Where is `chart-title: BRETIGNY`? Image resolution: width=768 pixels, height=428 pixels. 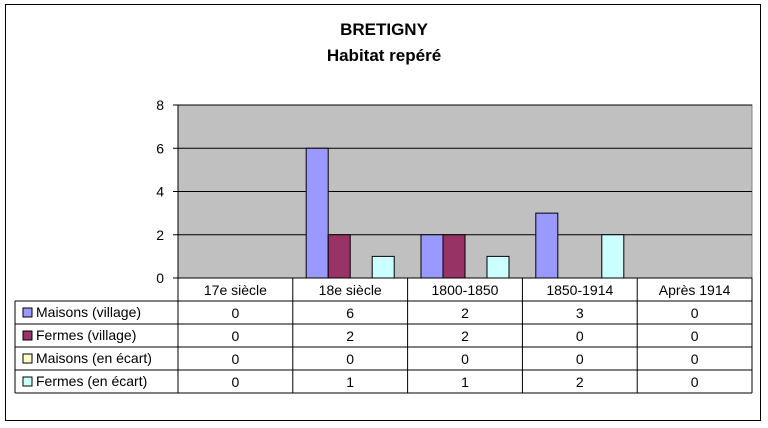
chart-title: BRETIGNY is located at coordinates (384, 29).